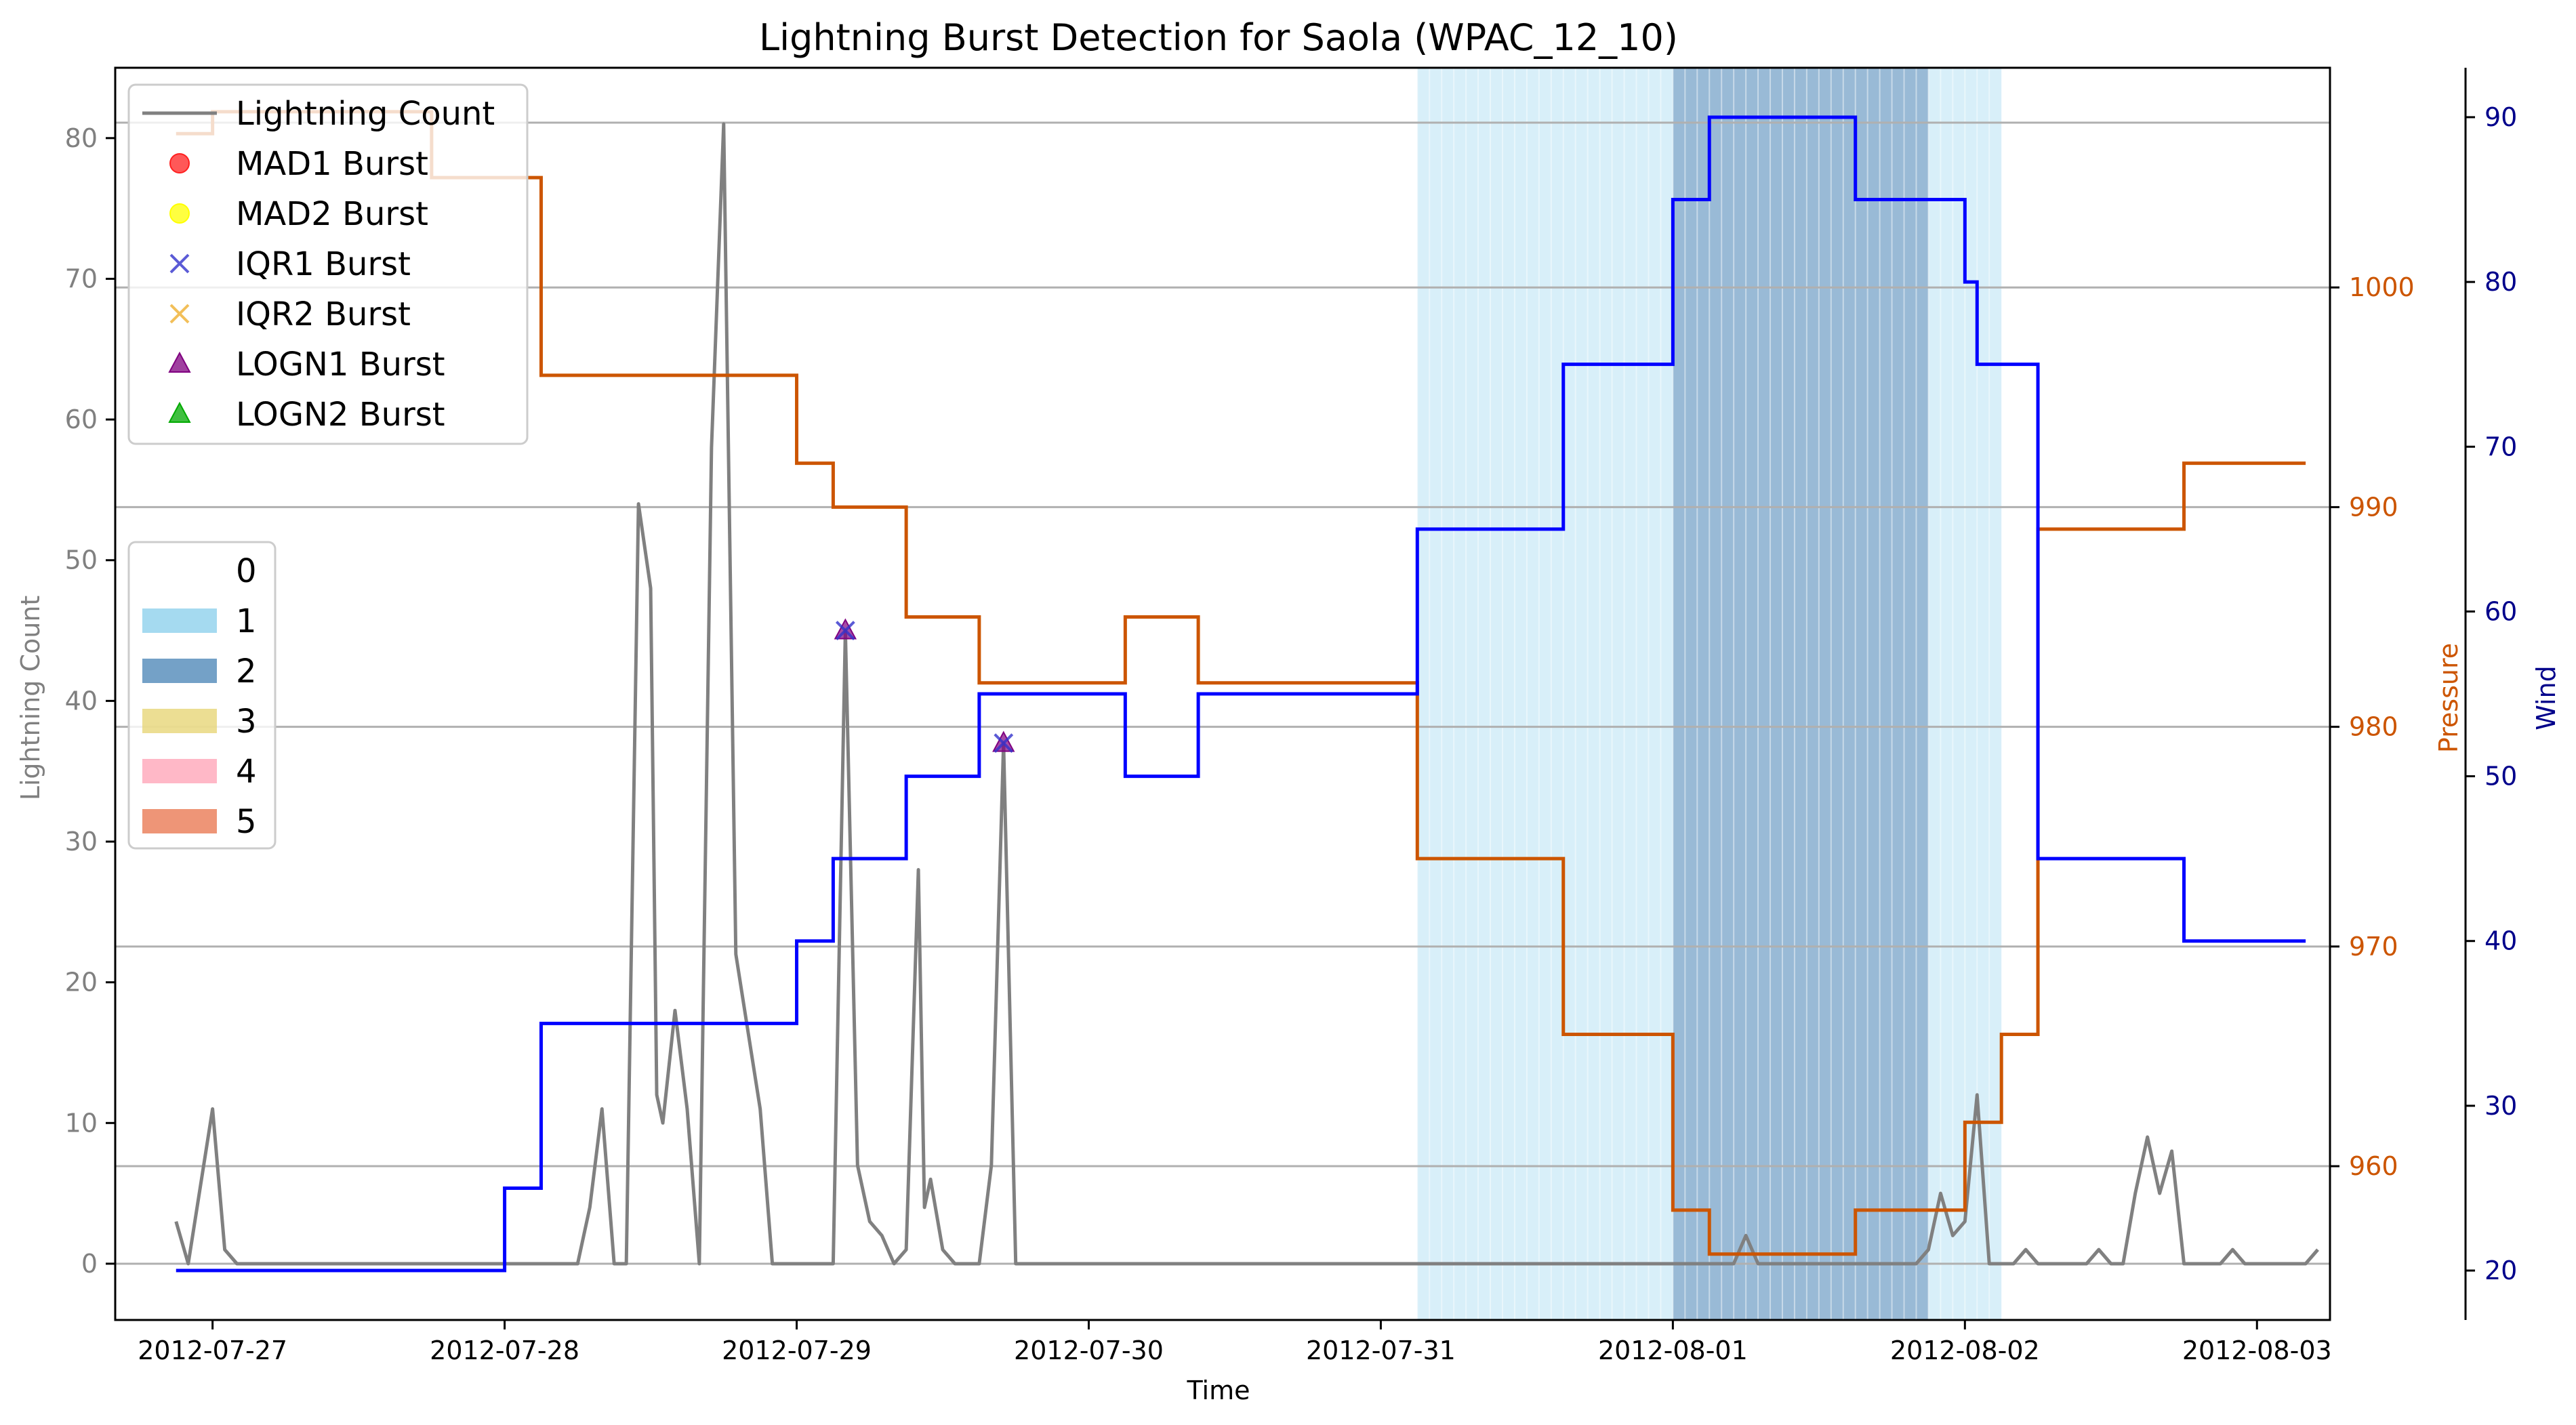  What do you see at coordinates (341, 365) in the screenshot?
I see `legend-label: LOGN1 Burst` at bounding box center [341, 365].